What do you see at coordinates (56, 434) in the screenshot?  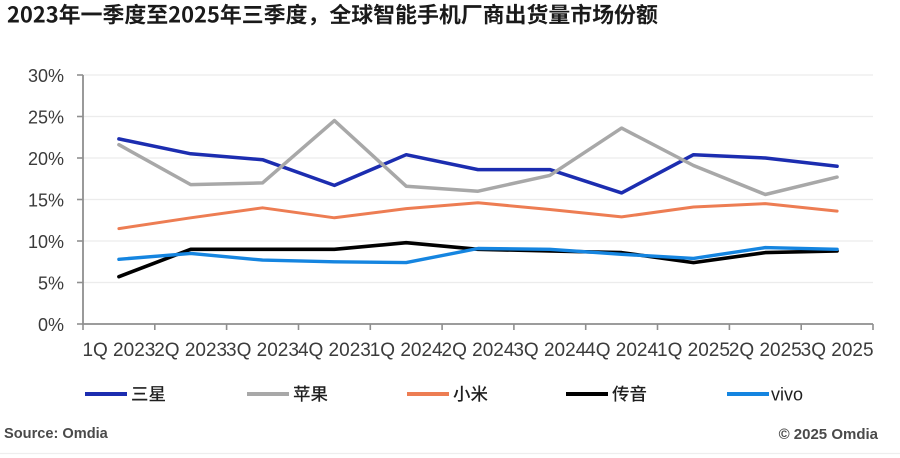 I see `svg-text: Source: Omdia` at bounding box center [56, 434].